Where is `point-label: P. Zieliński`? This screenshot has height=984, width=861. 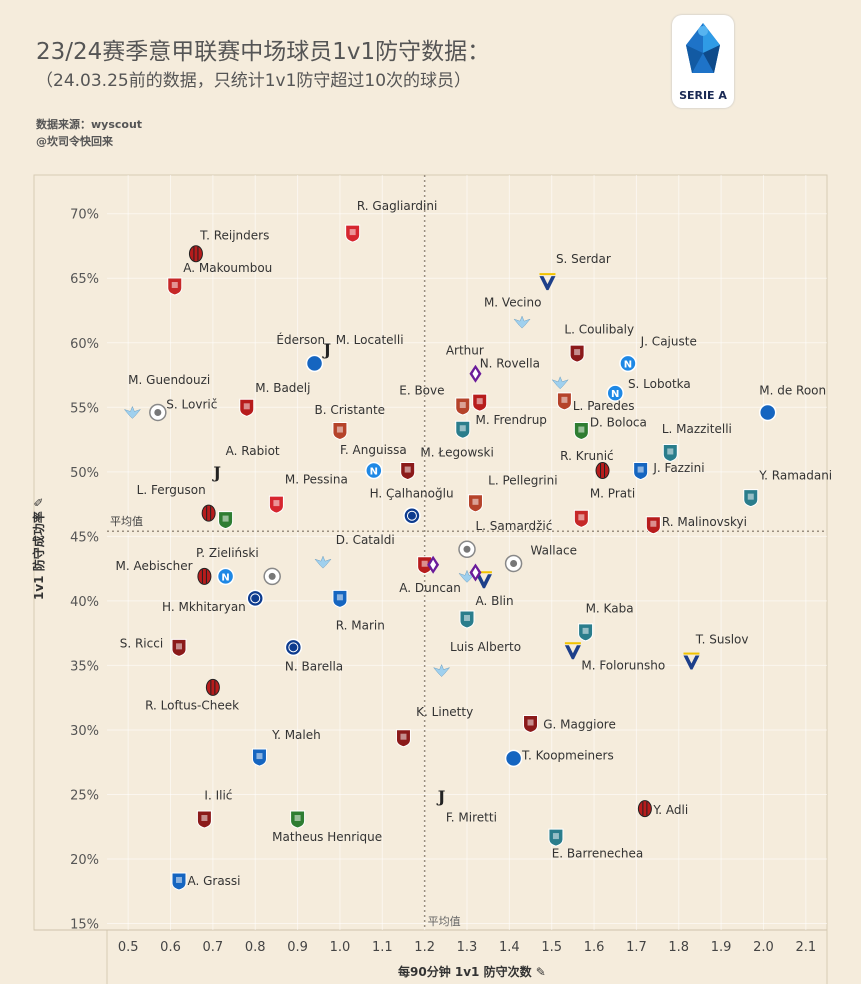 point-label: P. Zieliński is located at coordinates (227, 553).